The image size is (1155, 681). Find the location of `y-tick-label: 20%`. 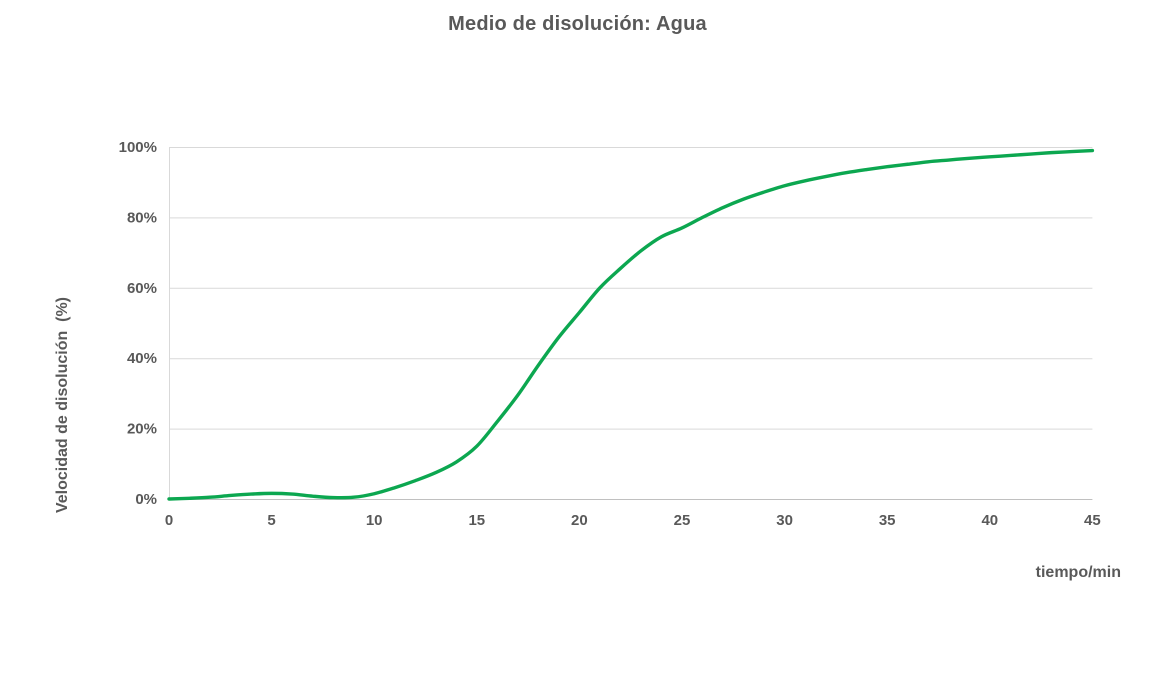

y-tick-label: 20% is located at coordinates (142, 429).